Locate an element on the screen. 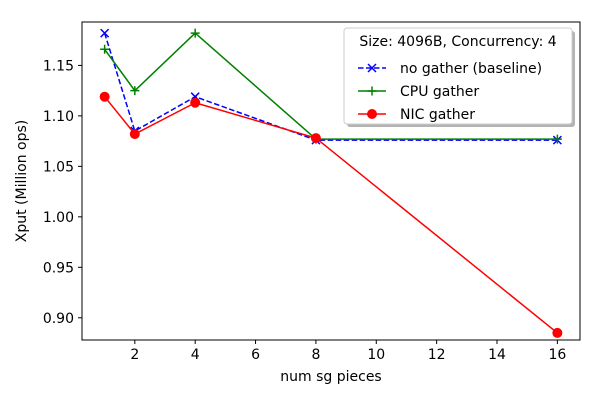 This screenshot has height=400, width=600. x-tick-label: 12 is located at coordinates (437, 355).